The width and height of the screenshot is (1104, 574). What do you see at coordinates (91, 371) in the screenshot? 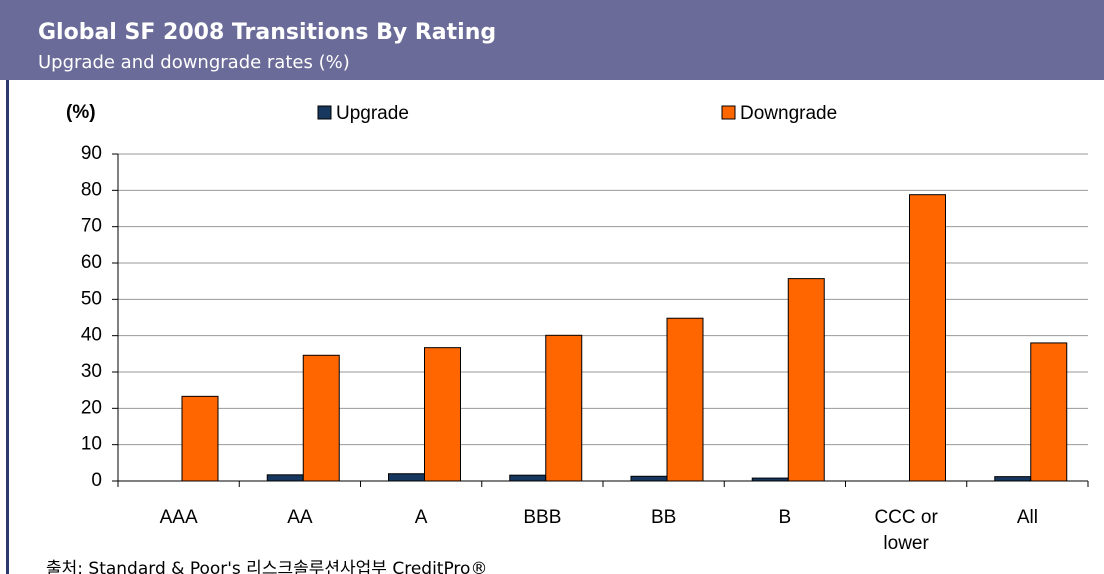
I see `y-tick-label: 30` at bounding box center [91, 371].